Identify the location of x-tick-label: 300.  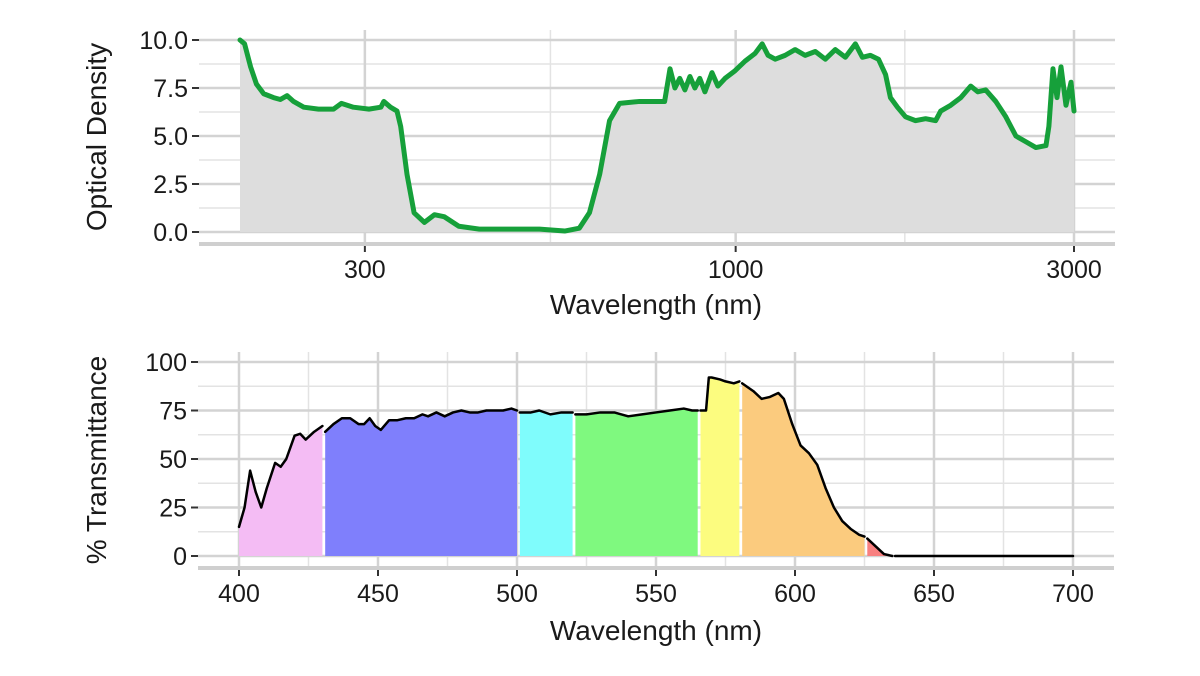
(365, 270).